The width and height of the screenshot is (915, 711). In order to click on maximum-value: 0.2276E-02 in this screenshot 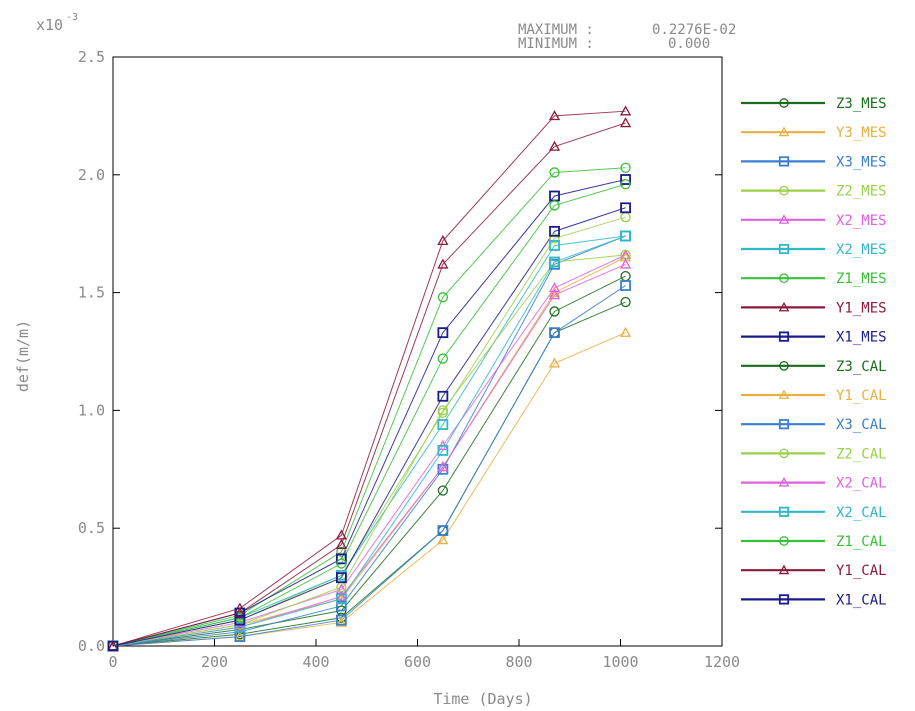, I will do `click(694, 30)`.